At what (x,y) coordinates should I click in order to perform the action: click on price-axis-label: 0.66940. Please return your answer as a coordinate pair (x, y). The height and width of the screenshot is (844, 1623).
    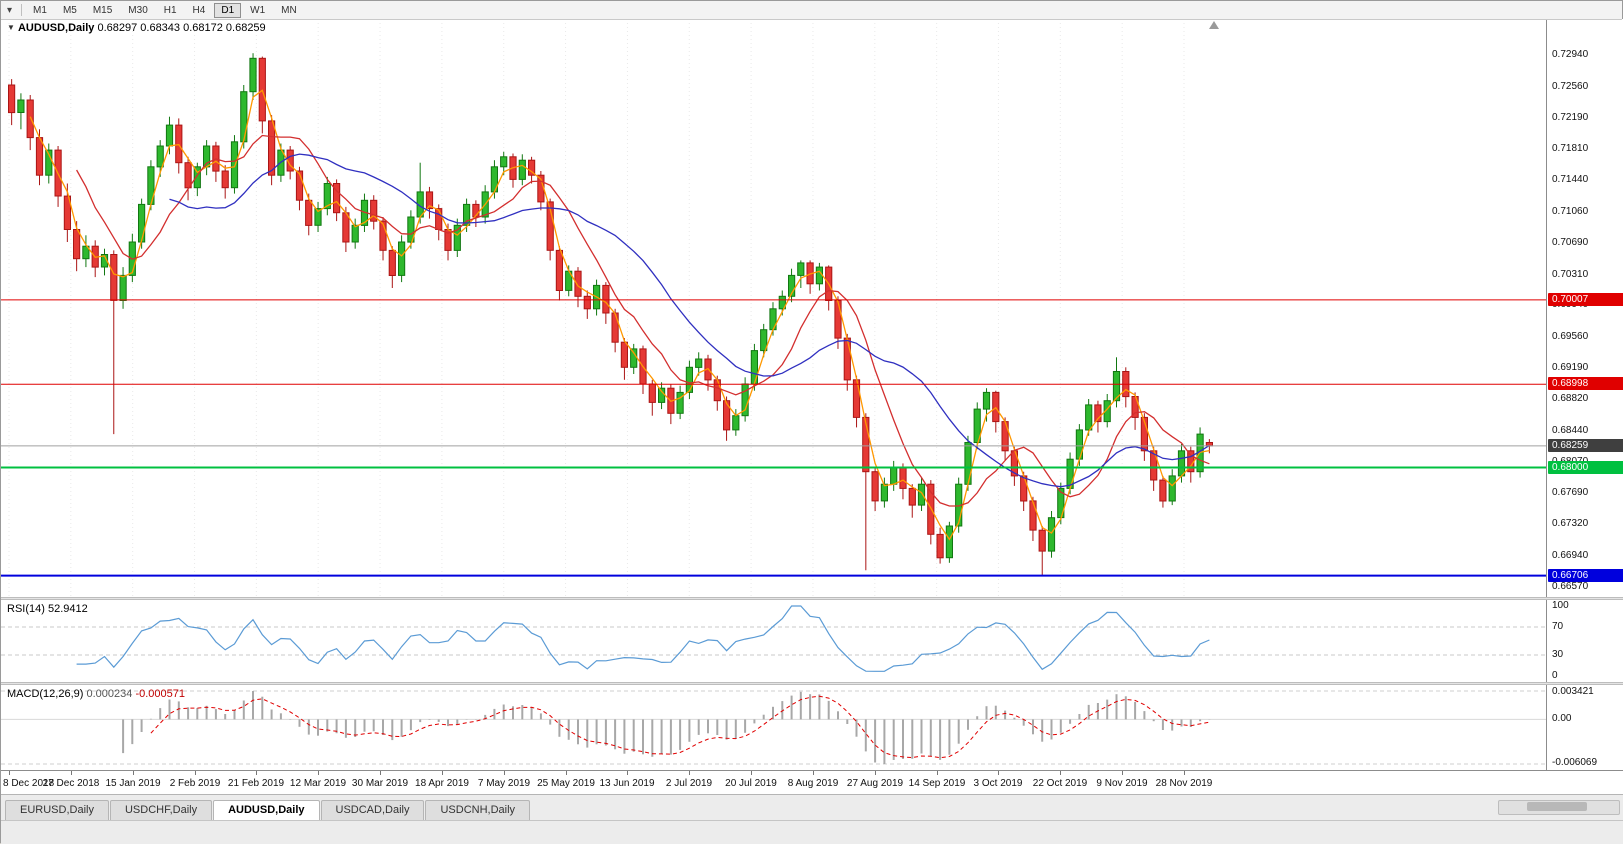
    Looking at the image, I should click on (1570, 556).